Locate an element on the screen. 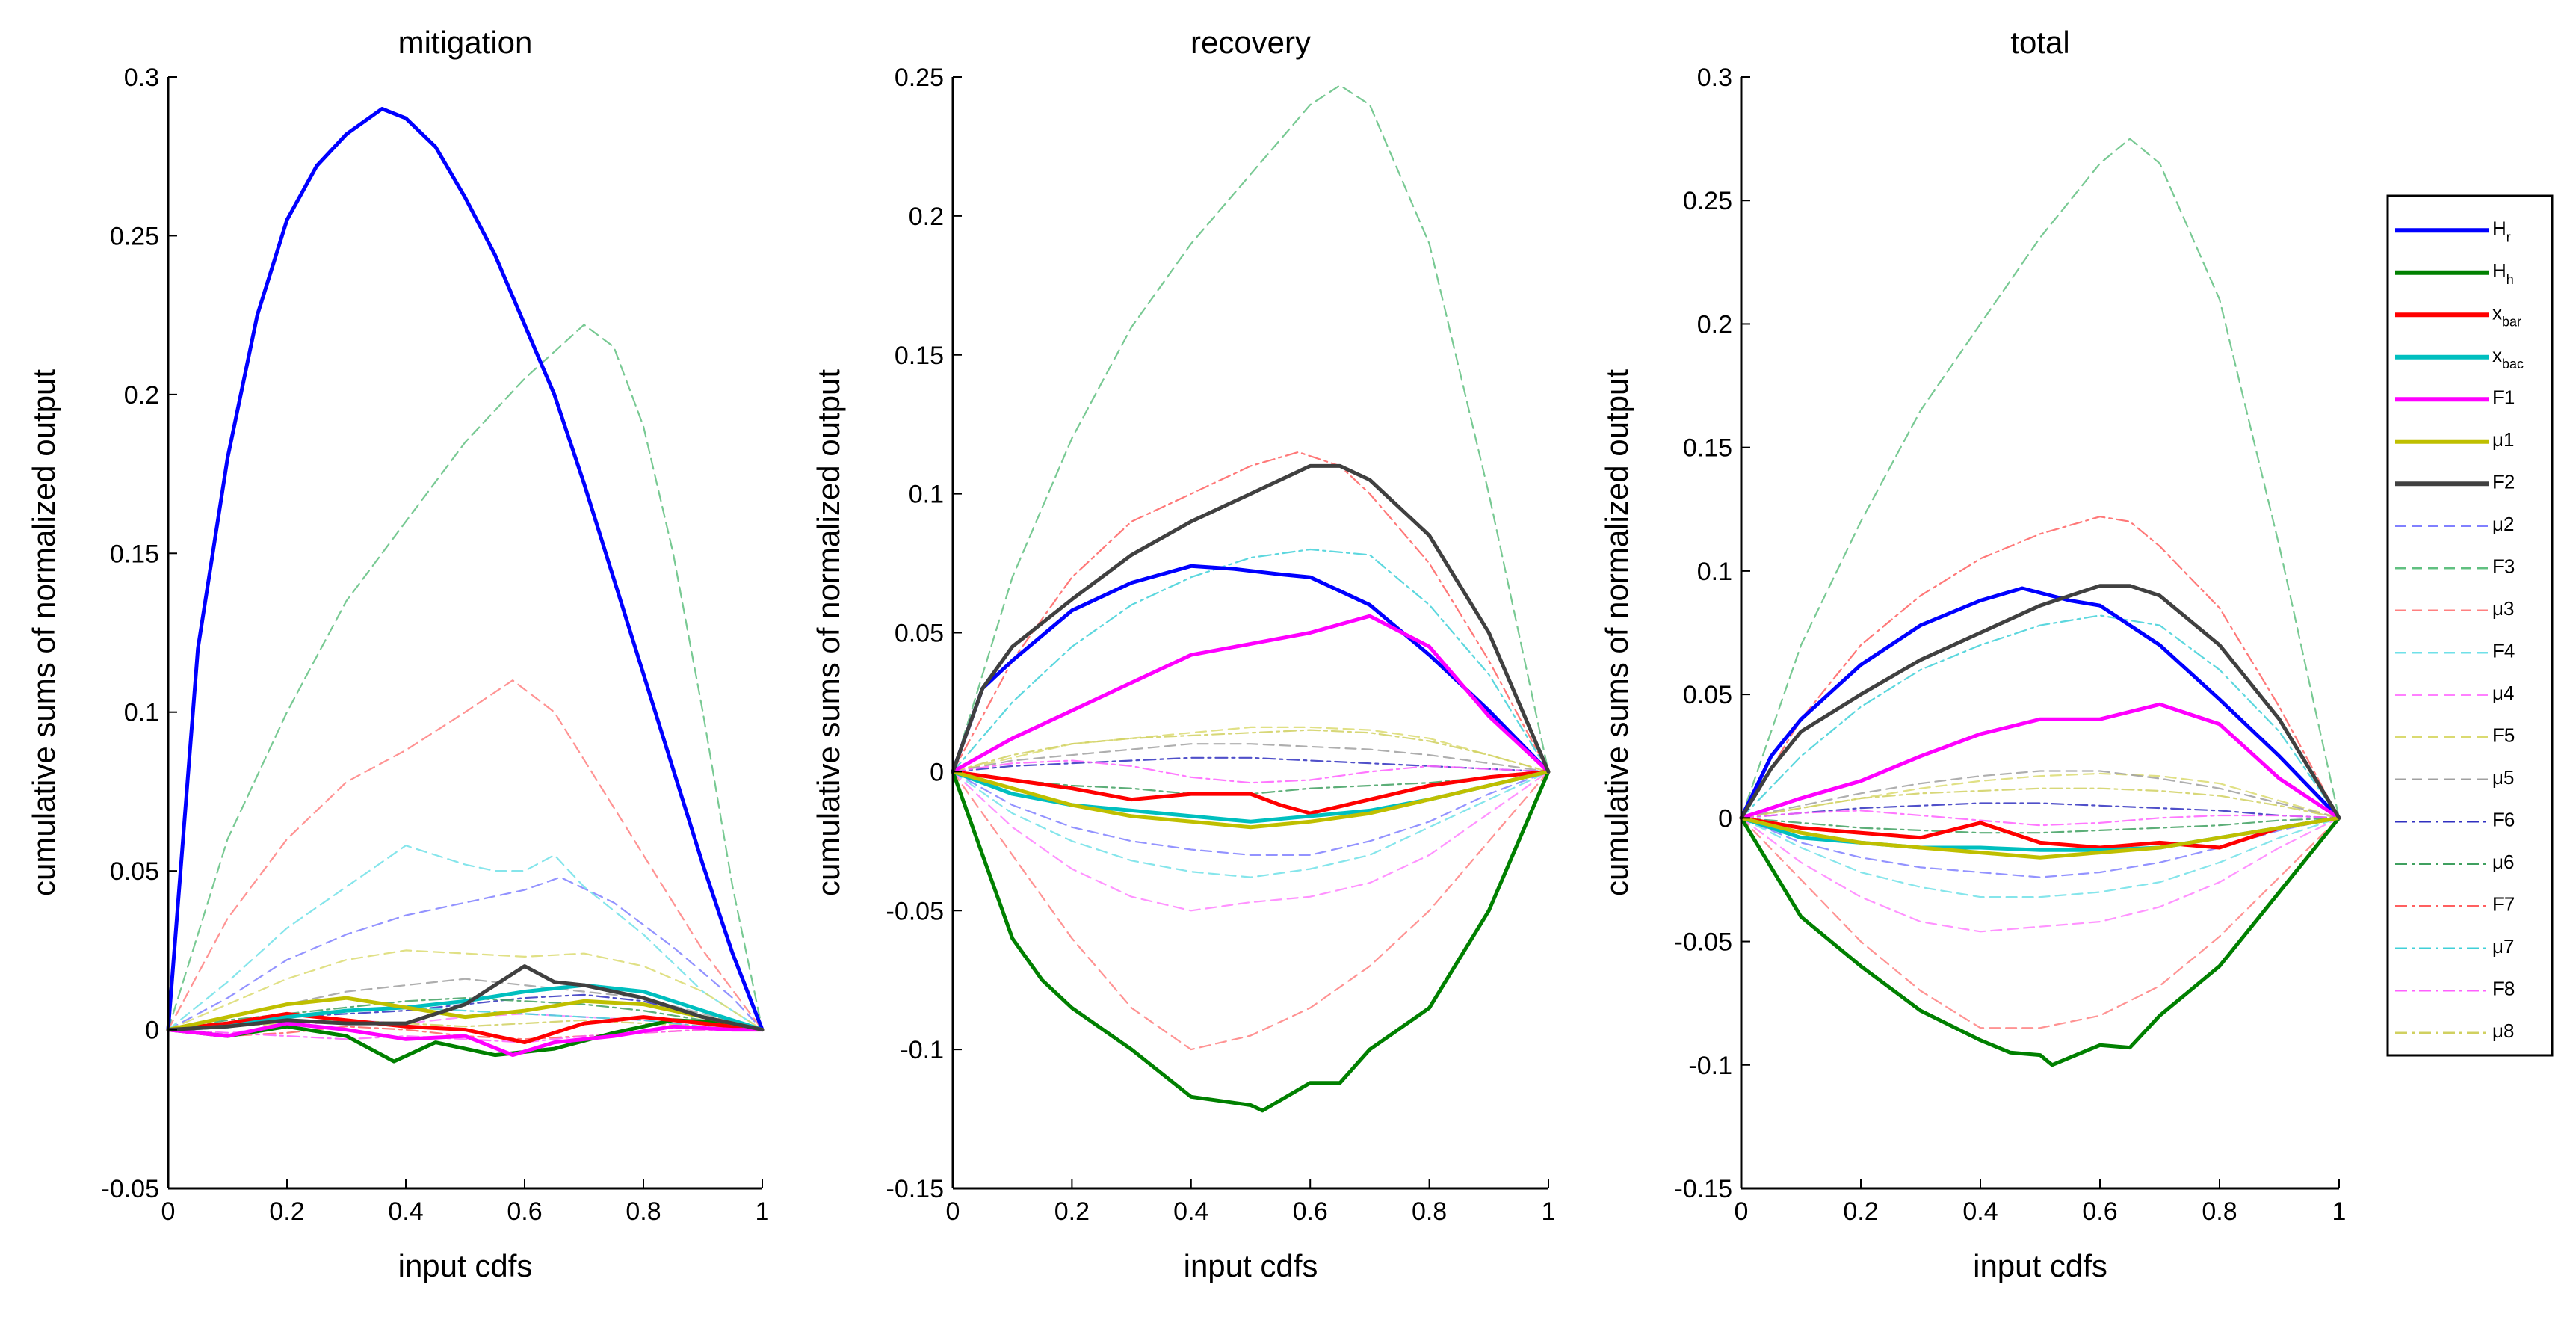 The image size is (2576, 1326). legend-entry-μ3: μ3 is located at coordinates (2454, 608).